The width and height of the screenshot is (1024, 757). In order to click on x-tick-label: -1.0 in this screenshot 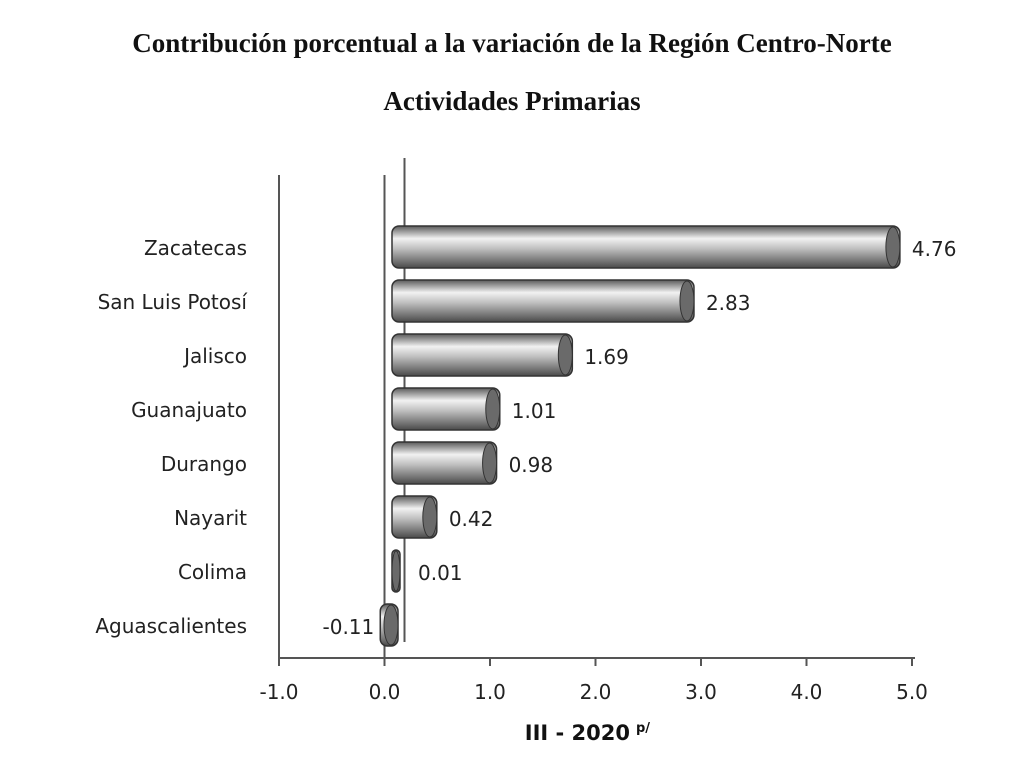, I will do `click(278, 692)`.